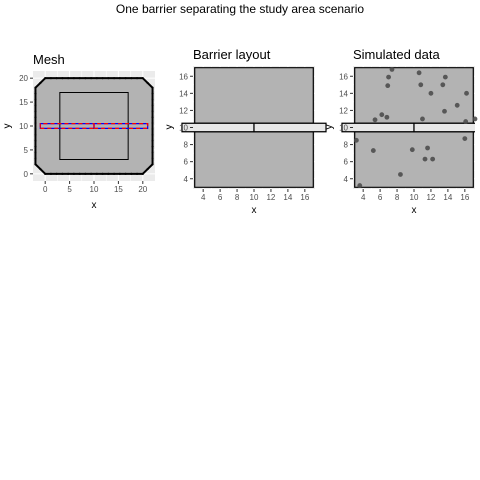 The image size is (480, 480). Describe the element at coordinates (287, 197) in the screenshot. I see `x-tick-label: 14` at that location.